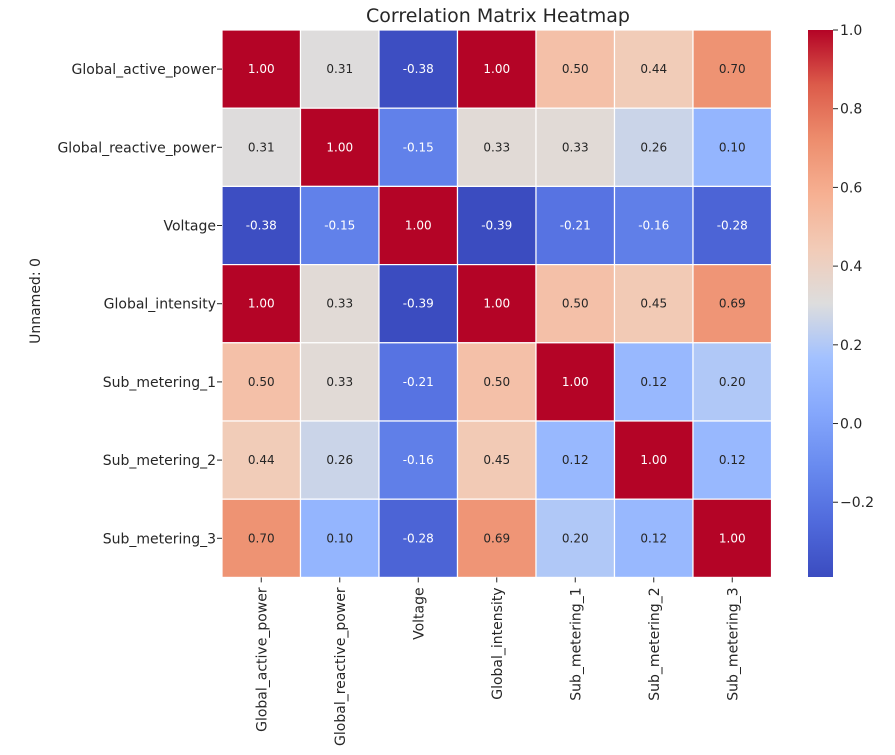  I want to click on cell-value-label: -0.16, so click(418, 460).